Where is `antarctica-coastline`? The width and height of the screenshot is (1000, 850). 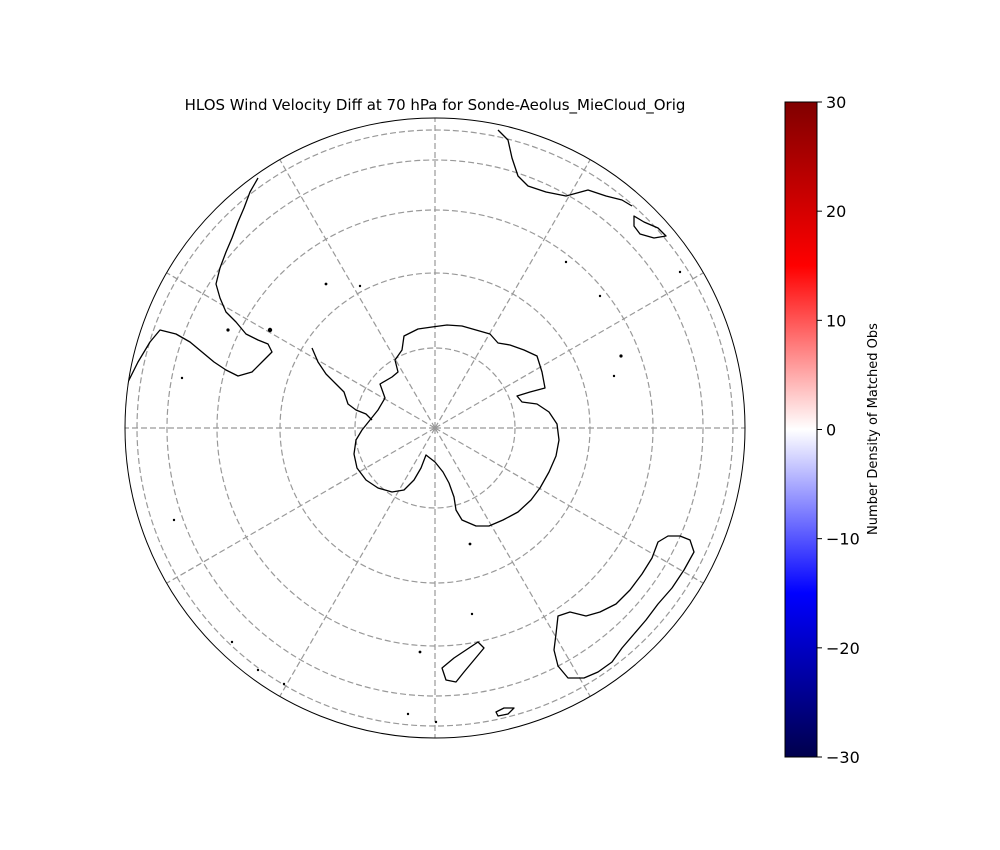
antarctica-coastline is located at coordinates (456, 425).